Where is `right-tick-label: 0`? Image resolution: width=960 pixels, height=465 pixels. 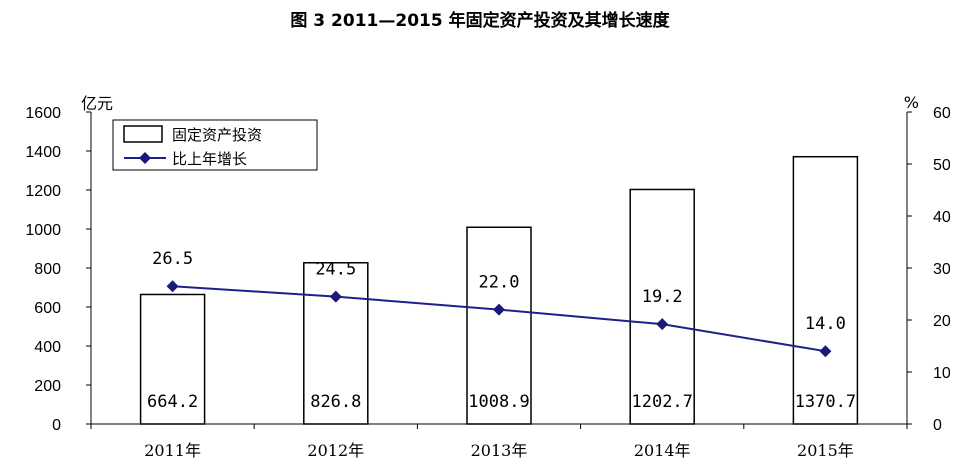
right-tick-label: 0 is located at coordinates (937, 425).